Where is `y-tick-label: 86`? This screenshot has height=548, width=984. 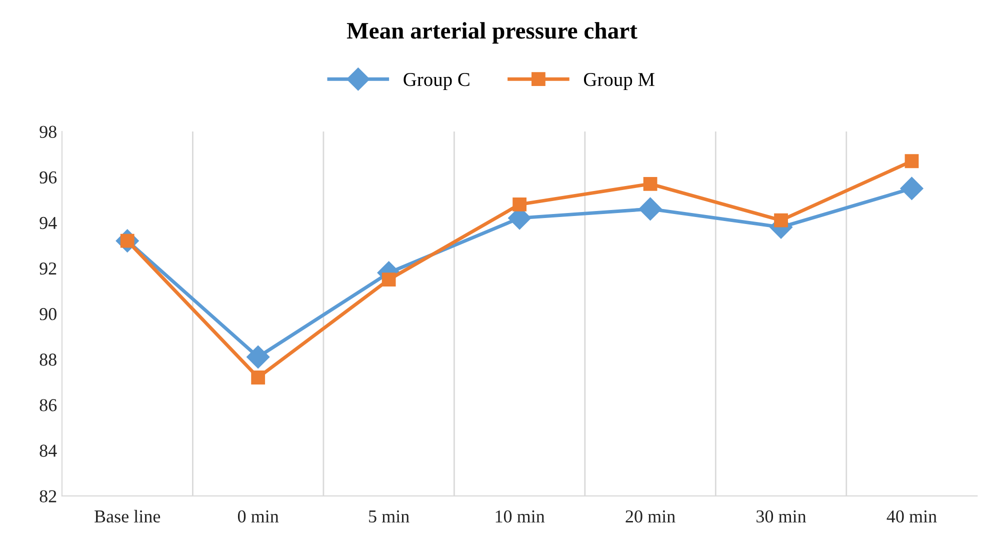 y-tick-label: 86 is located at coordinates (48, 405).